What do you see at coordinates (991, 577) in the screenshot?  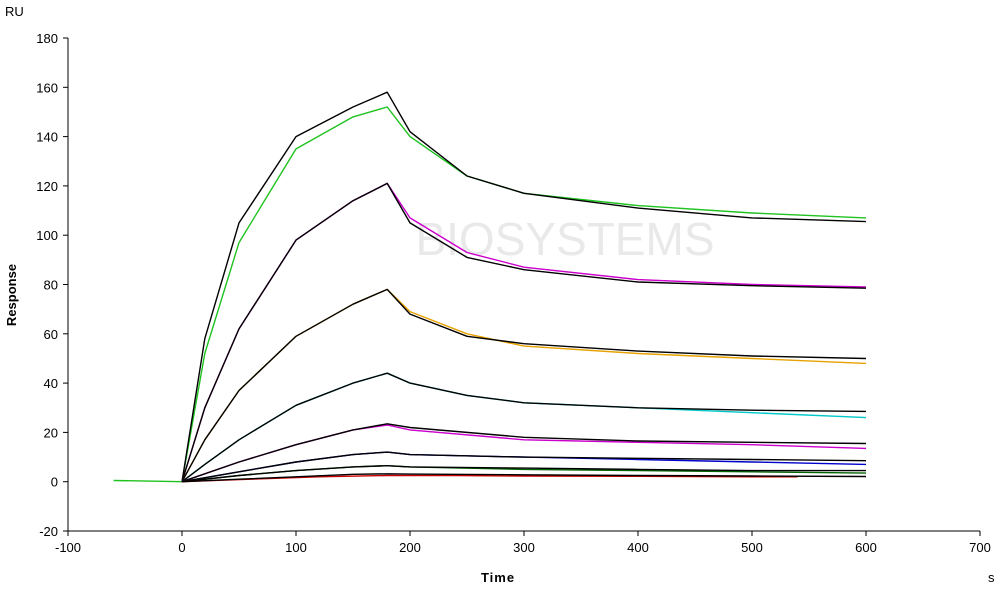 I see `x-unit-label: s` at bounding box center [991, 577].